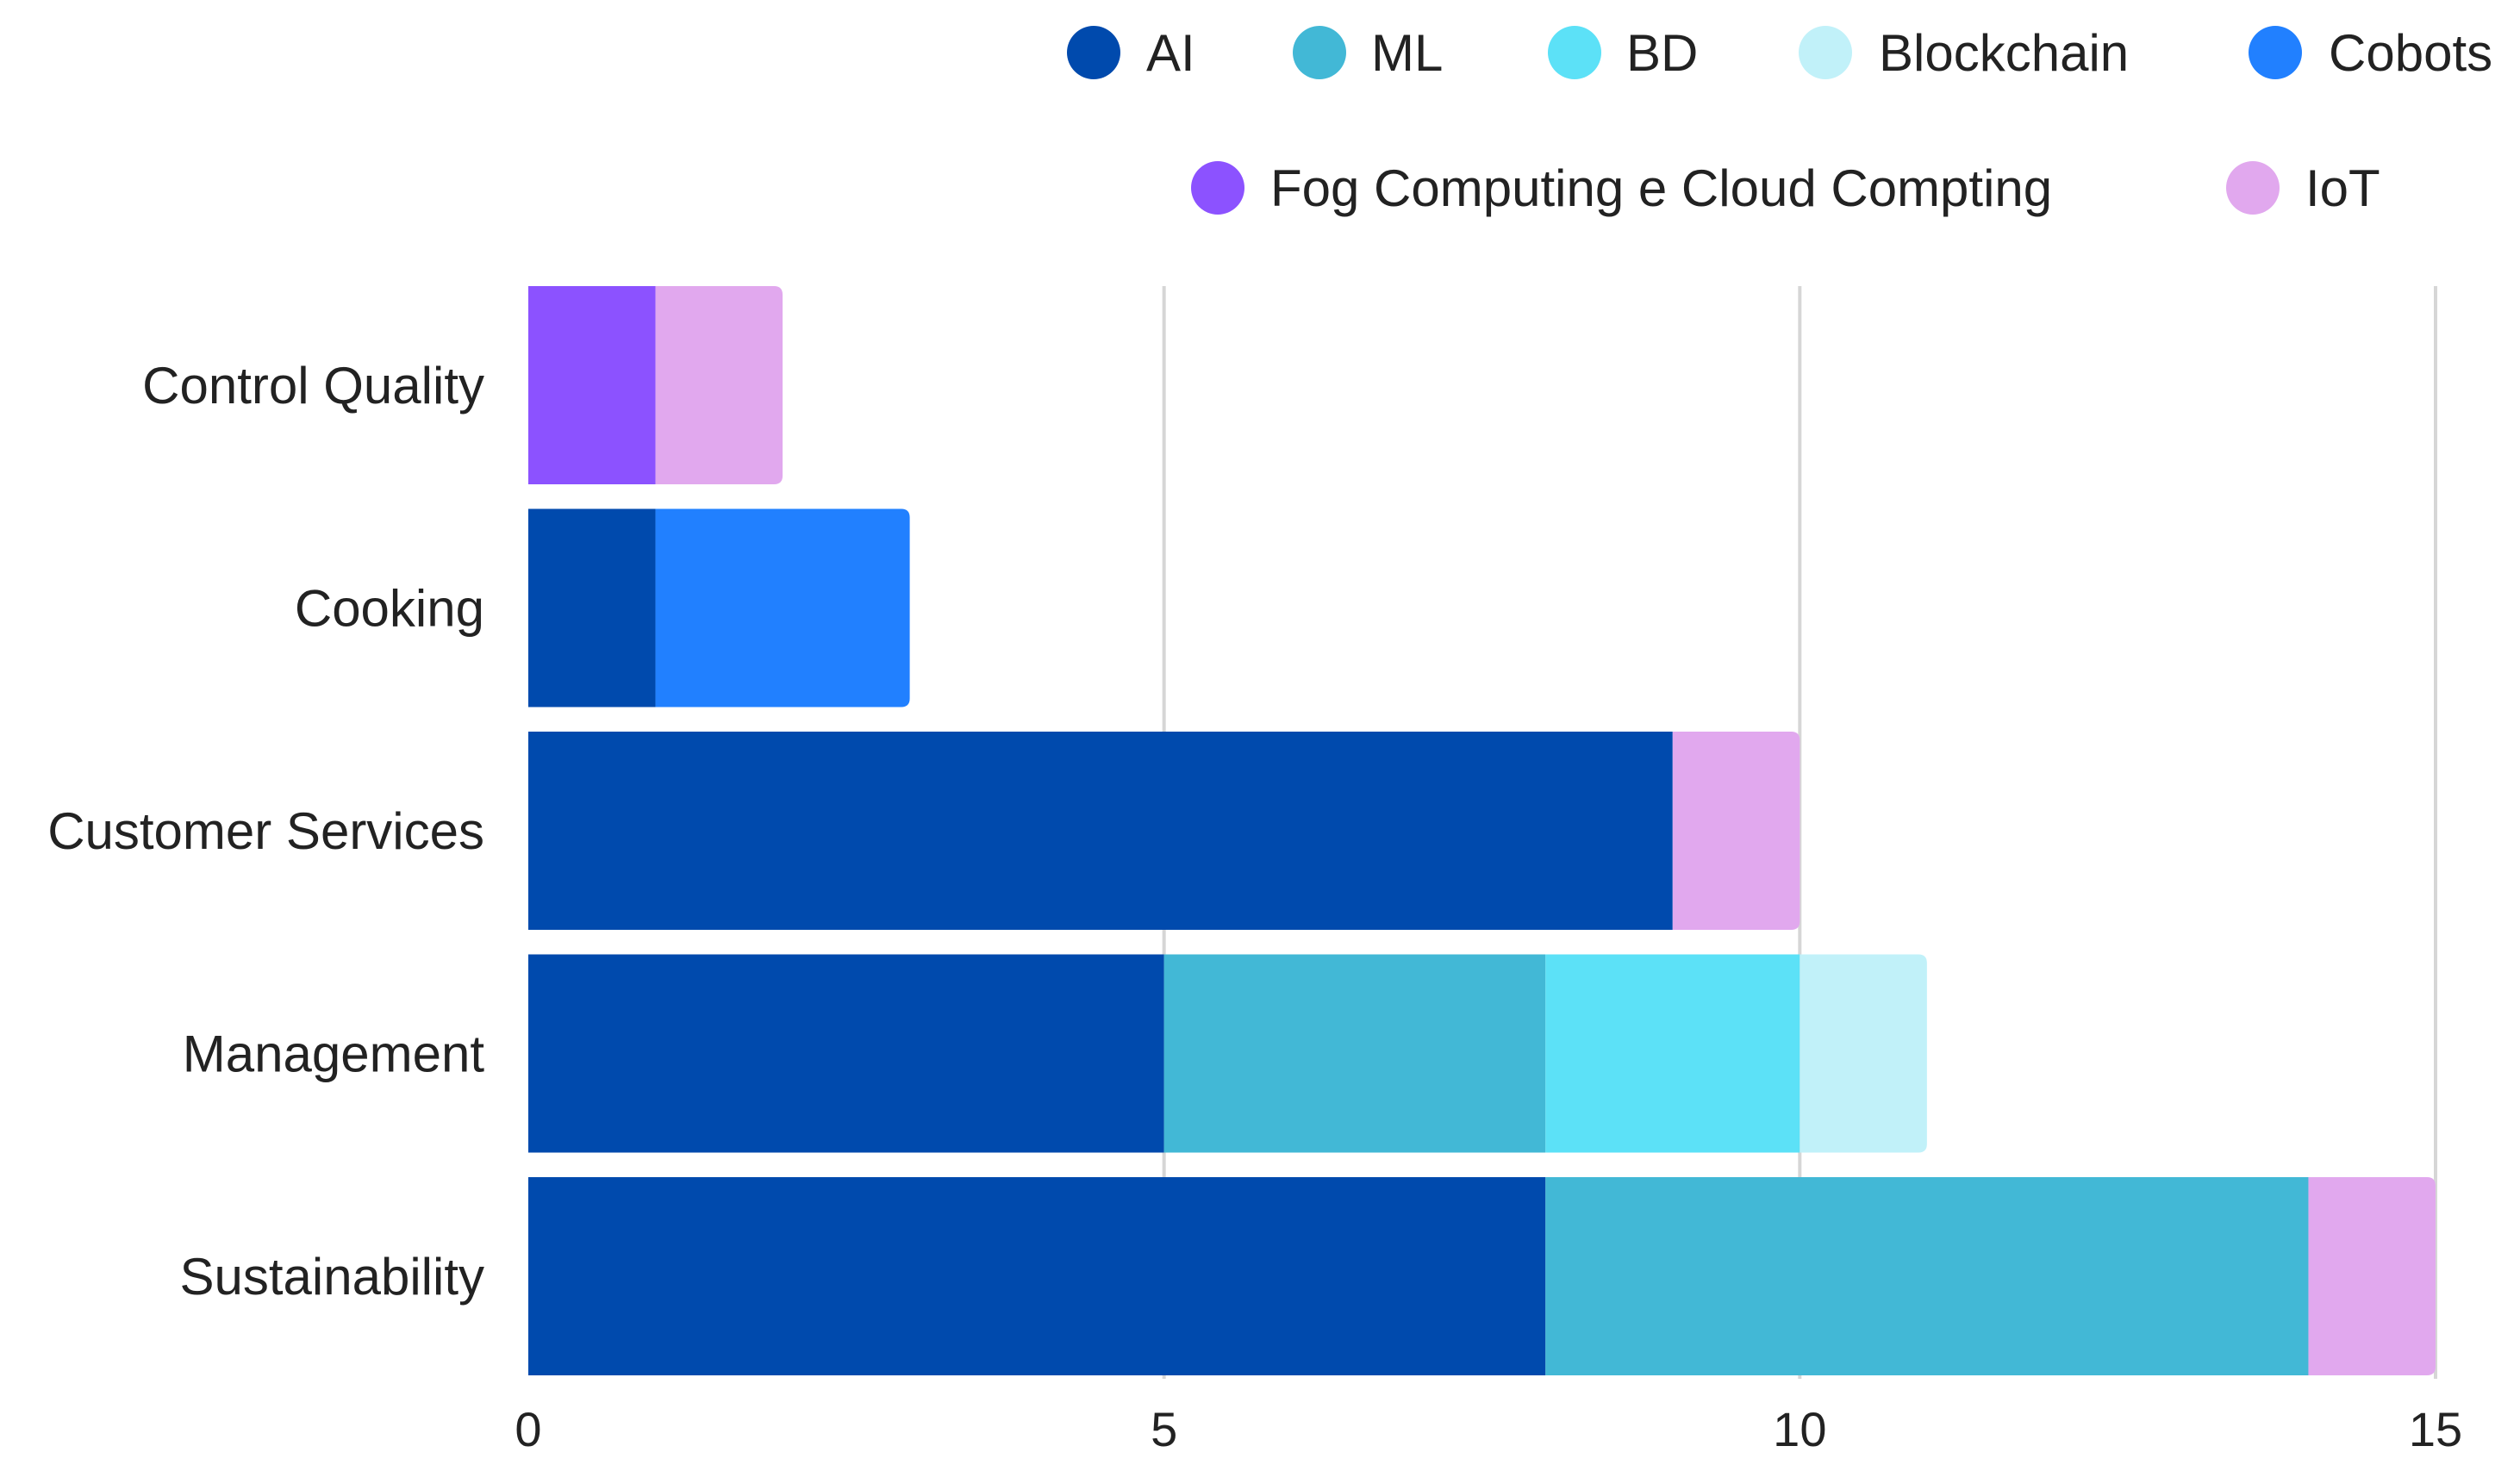 The height and width of the screenshot is (1471, 2520). I want to click on category-label-customer-services: Customer Services, so click(266, 831).